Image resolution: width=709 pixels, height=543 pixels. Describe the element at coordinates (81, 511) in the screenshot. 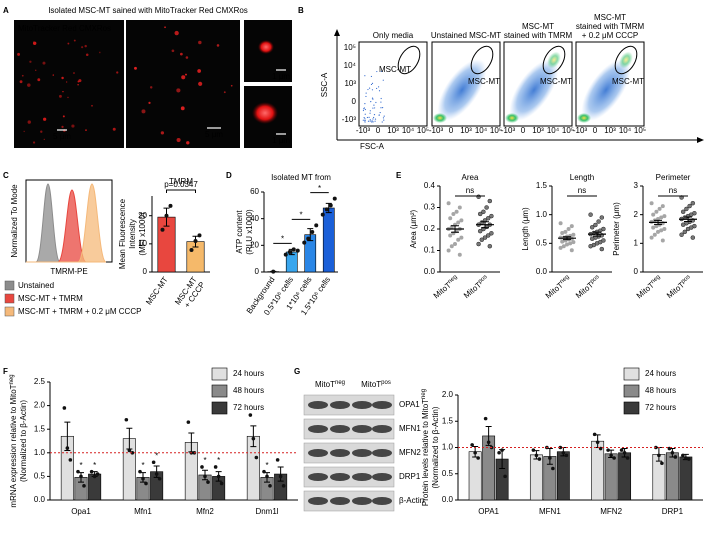

I see `x-tick-label: Opa1` at that location.